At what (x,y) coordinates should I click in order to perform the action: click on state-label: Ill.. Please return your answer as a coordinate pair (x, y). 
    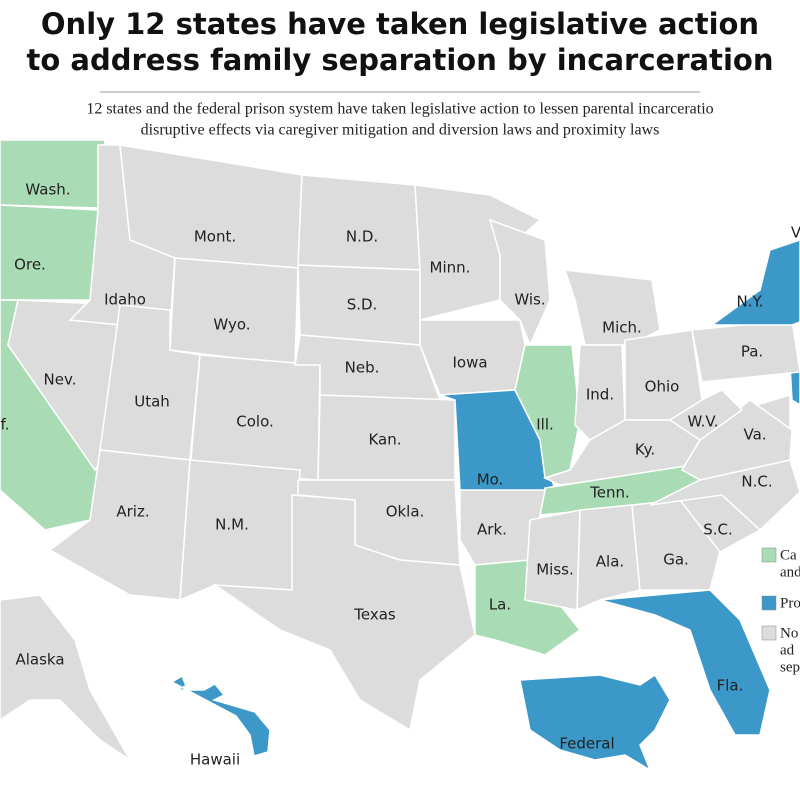
    Looking at the image, I should click on (545, 425).